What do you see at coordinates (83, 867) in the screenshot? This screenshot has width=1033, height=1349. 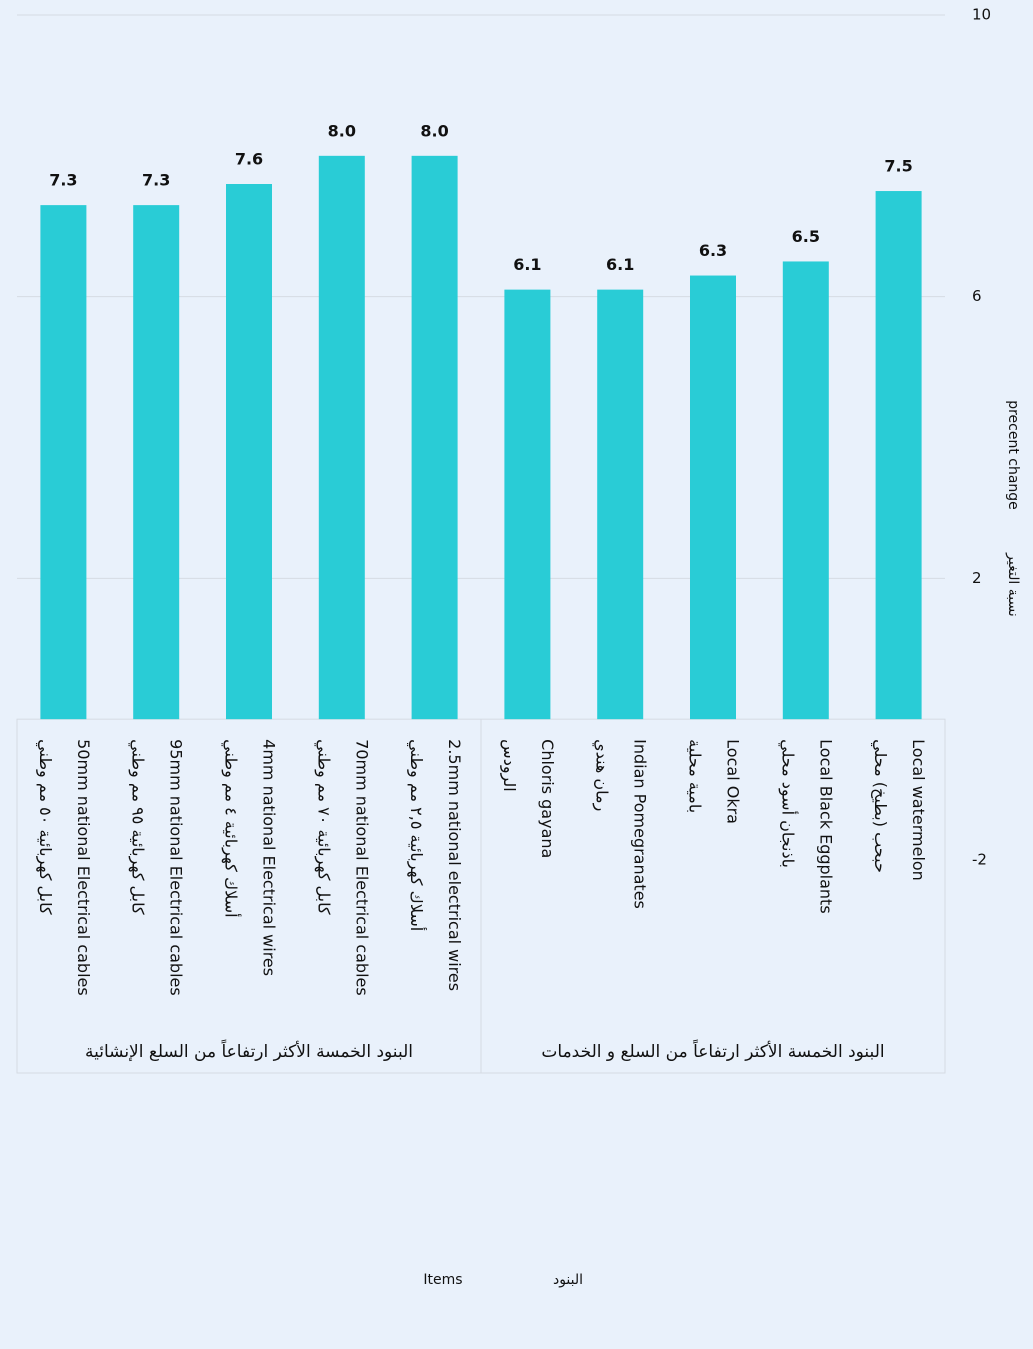 I see `x-tick-label: 50mm national Electrical cables` at bounding box center [83, 867].